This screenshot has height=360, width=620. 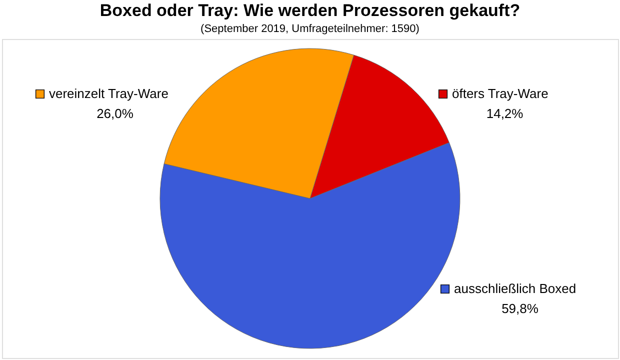 What do you see at coordinates (500, 93) in the screenshot?
I see `legend-label: öfters Tray-Ware` at bounding box center [500, 93].